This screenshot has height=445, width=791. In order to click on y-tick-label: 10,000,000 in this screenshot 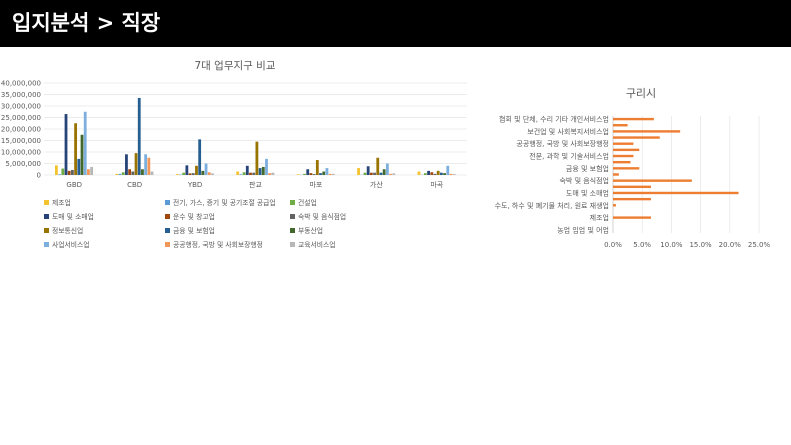, I will do `click(21, 153)`.